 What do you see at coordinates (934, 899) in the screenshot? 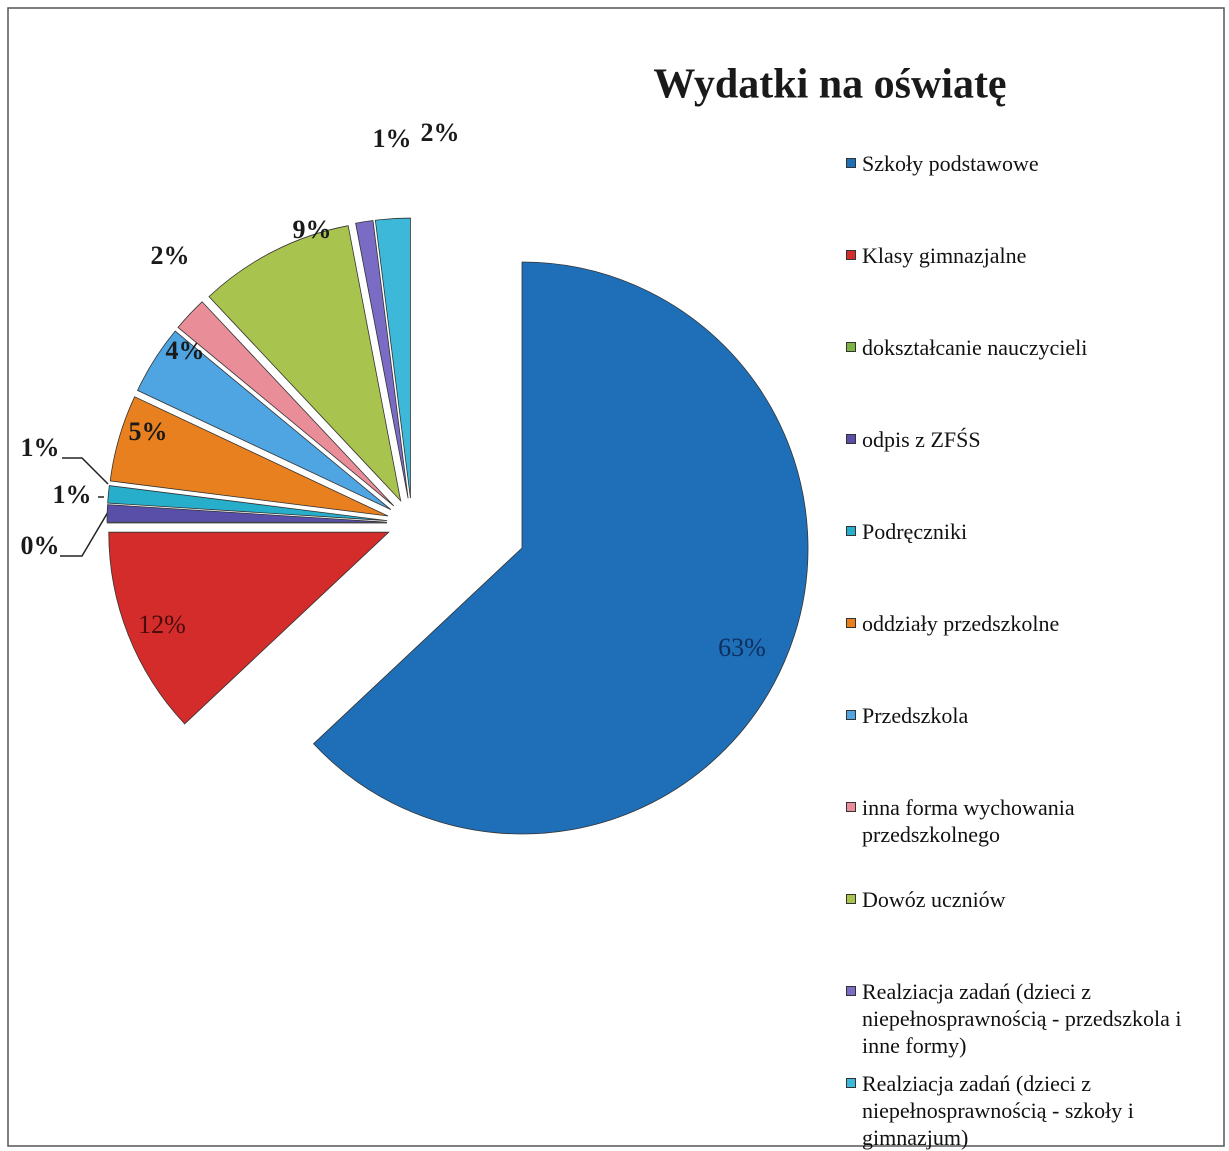
I see `legend-label: Dowóz uczniów` at bounding box center [934, 899].